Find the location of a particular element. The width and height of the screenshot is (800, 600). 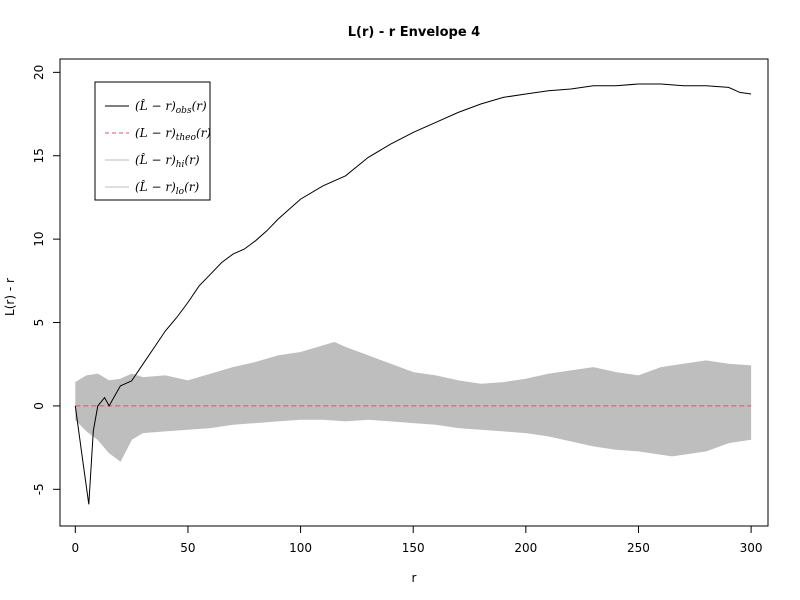

x-tick-label: 0 is located at coordinates (75, 548).